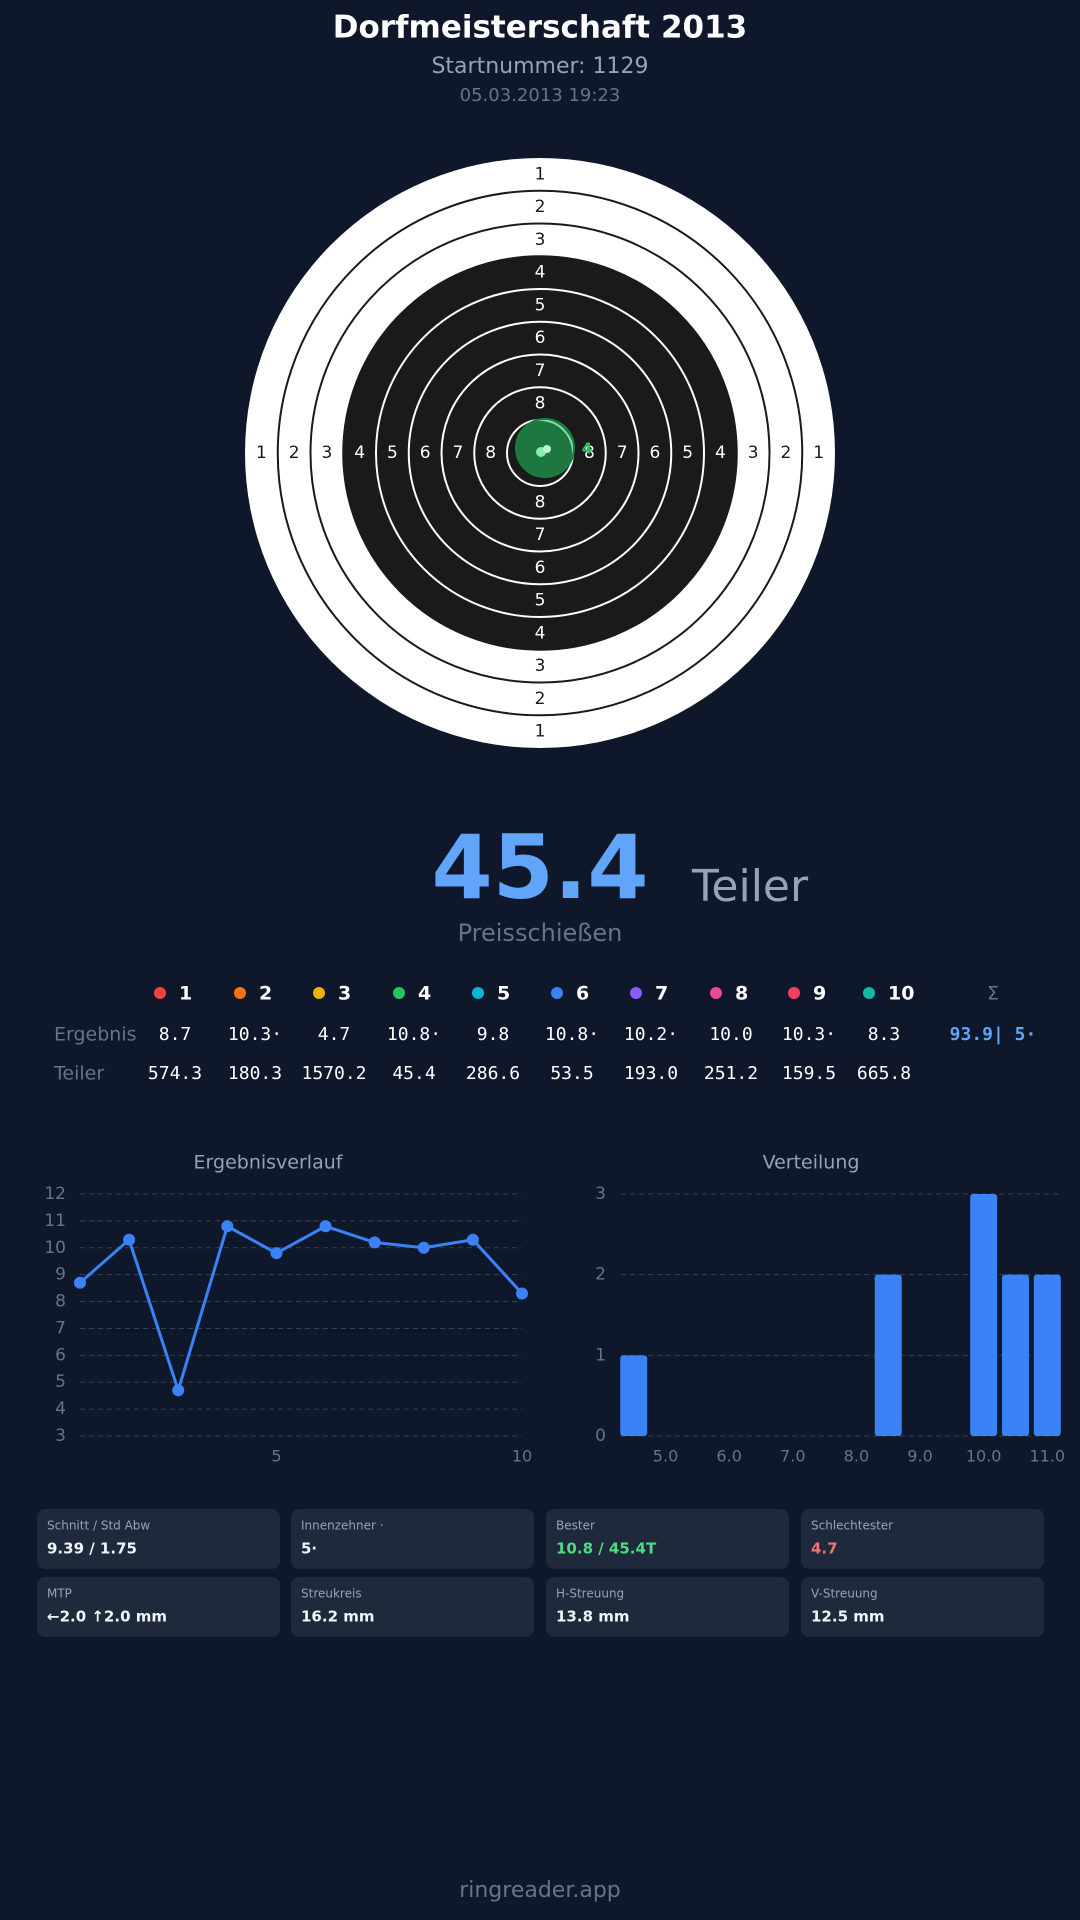 This screenshot has width=1080, height=1920. I want to click on x-tick-label: 5.0, so click(665, 1456).